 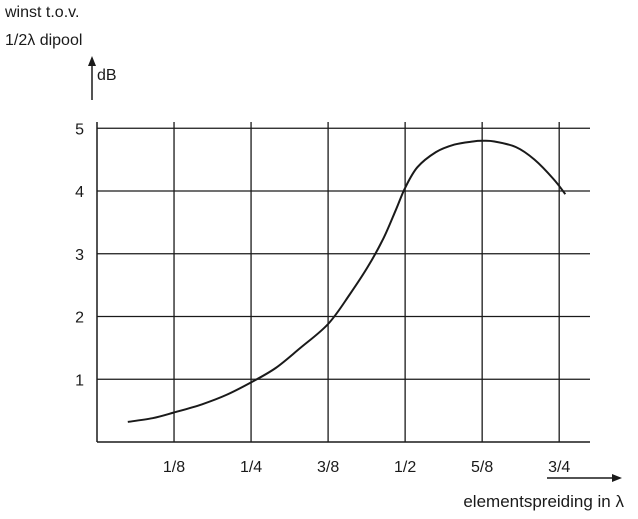 I want to click on y-axis-unit: dB, so click(x=107, y=75).